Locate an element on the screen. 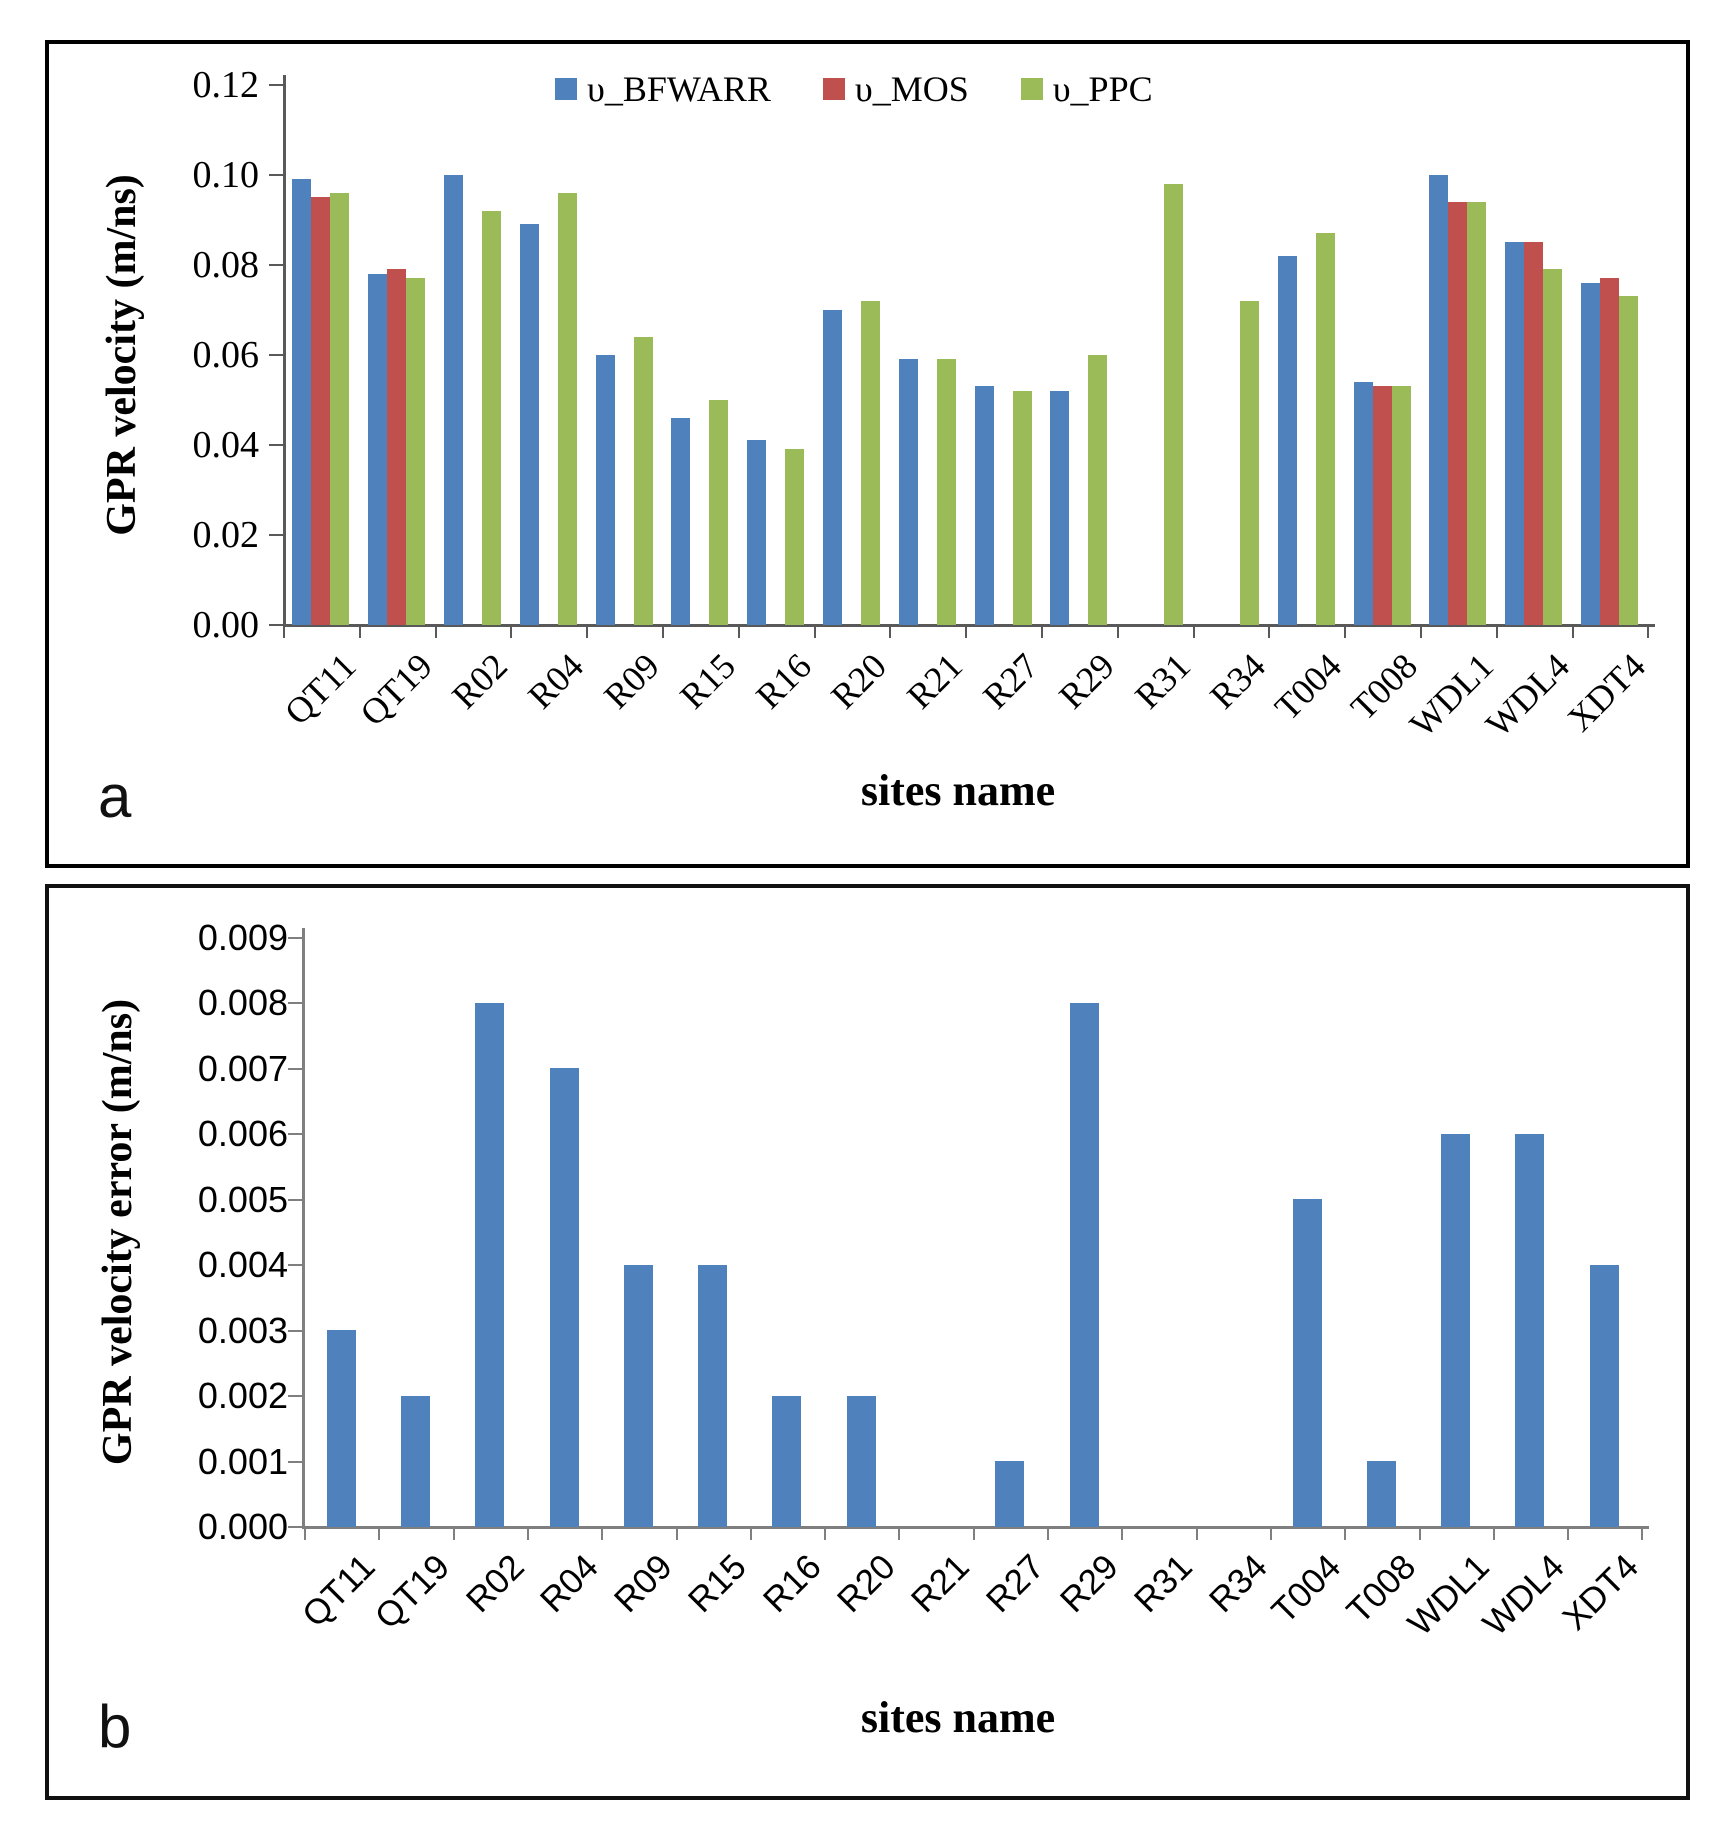  legend-label-mos: υ_MOS is located at coordinates (911, 89).